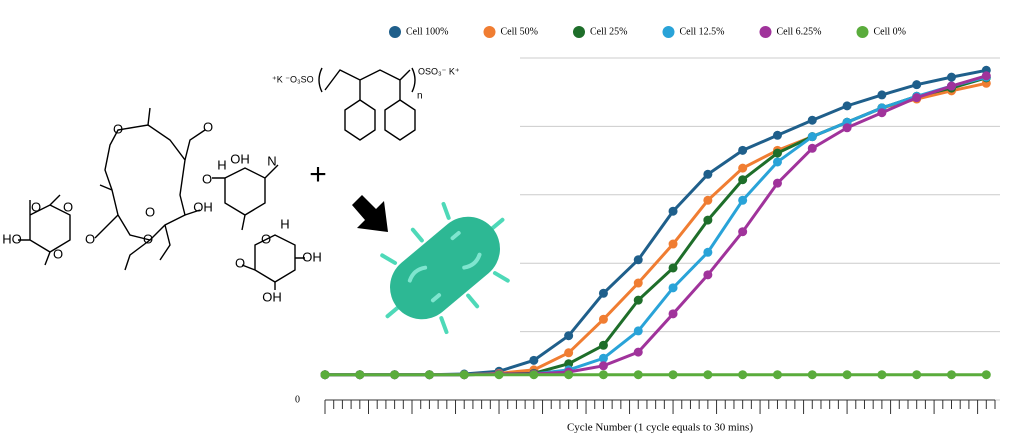 The width and height of the screenshot is (1024, 446). What do you see at coordinates (318, 174) in the screenshot?
I see `plus-sign: +` at bounding box center [318, 174].